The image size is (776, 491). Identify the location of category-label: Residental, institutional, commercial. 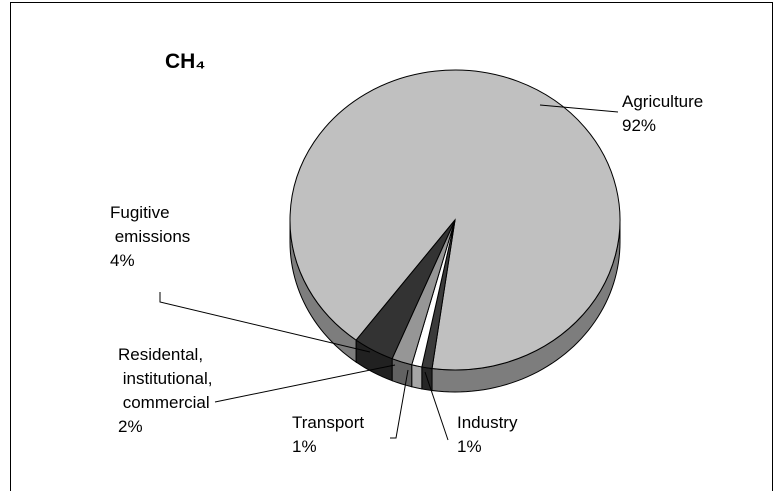
(165, 378).